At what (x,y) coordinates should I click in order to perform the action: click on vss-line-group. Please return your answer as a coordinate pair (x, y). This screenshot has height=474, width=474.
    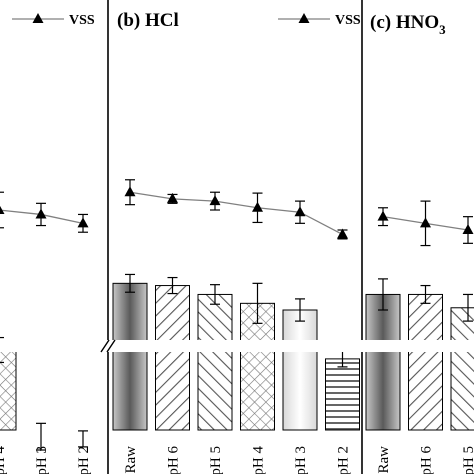
    Looking at the image, I should click on (237, 213).